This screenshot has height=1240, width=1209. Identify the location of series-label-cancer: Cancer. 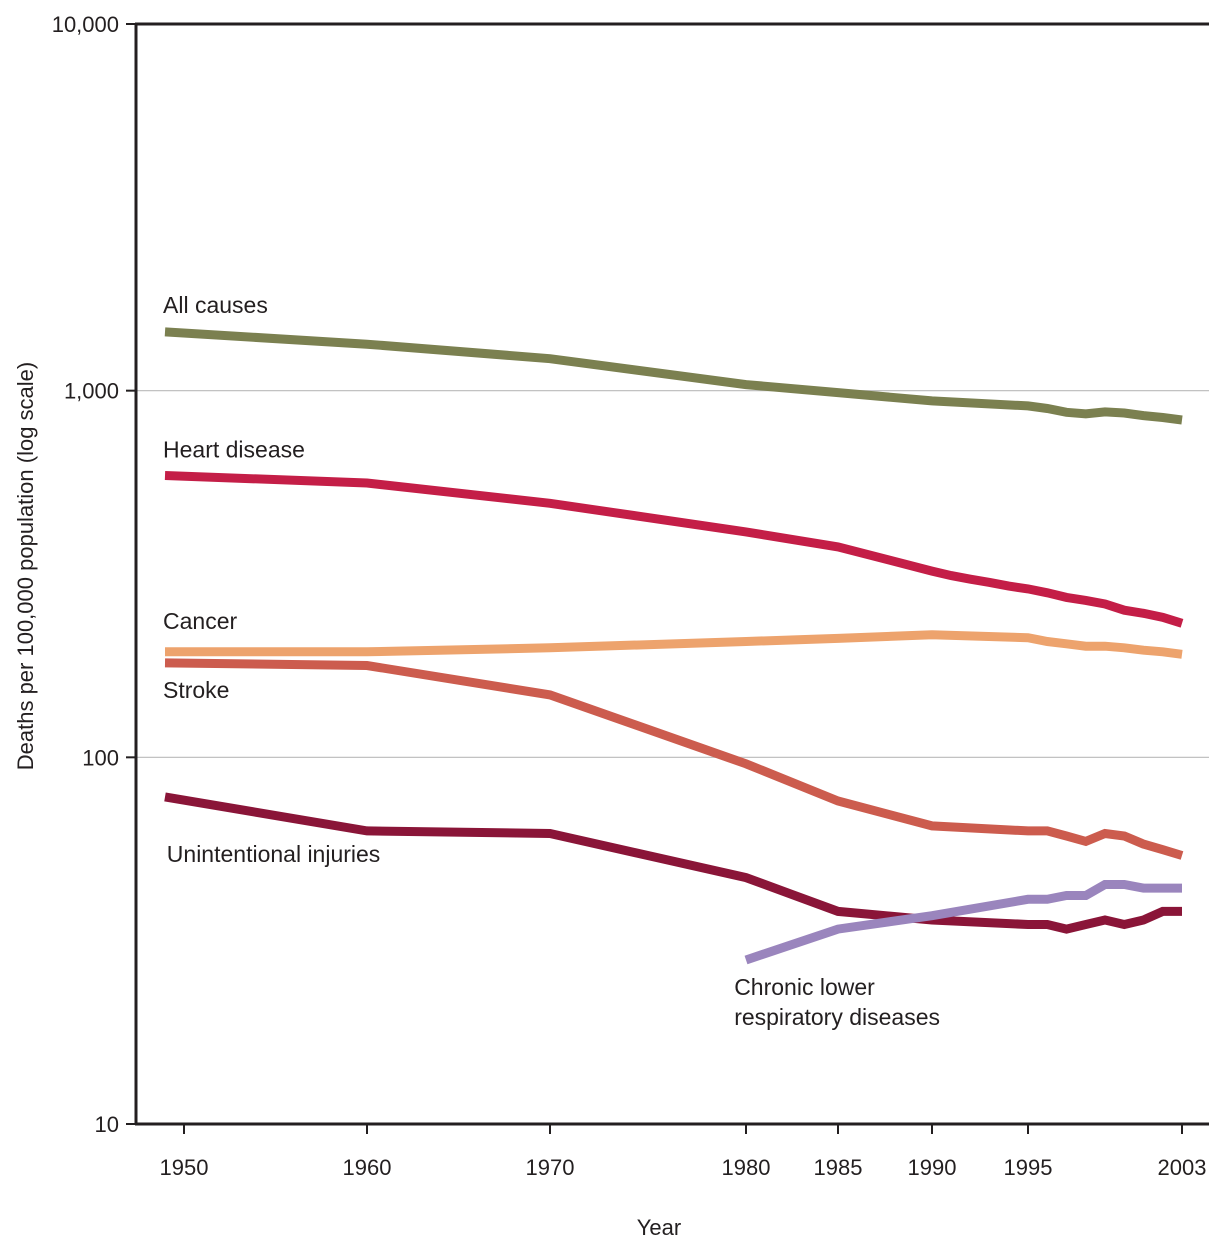
(200, 621).